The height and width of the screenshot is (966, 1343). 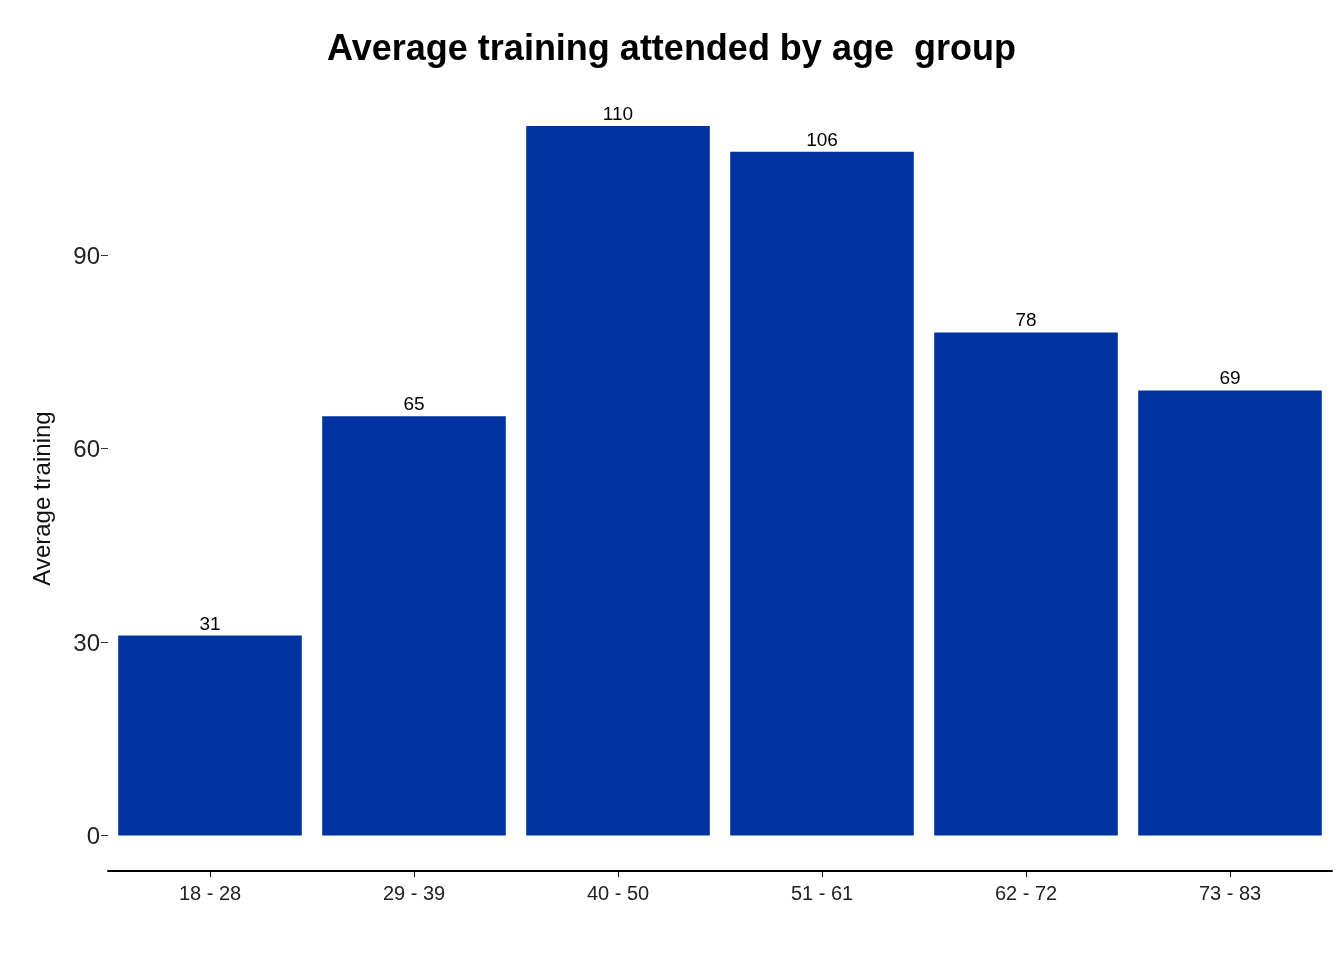 I want to click on x-tick-label: 73 - 83, so click(x=1230, y=893).